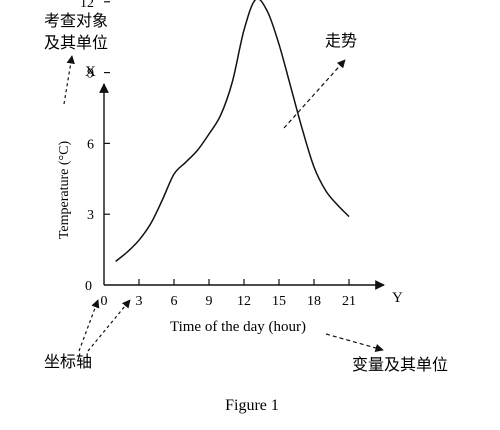 This screenshot has height=430, width=500. What do you see at coordinates (354, 343) in the screenshot?
I see `arrow-to-variable` at bounding box center [354, 343].